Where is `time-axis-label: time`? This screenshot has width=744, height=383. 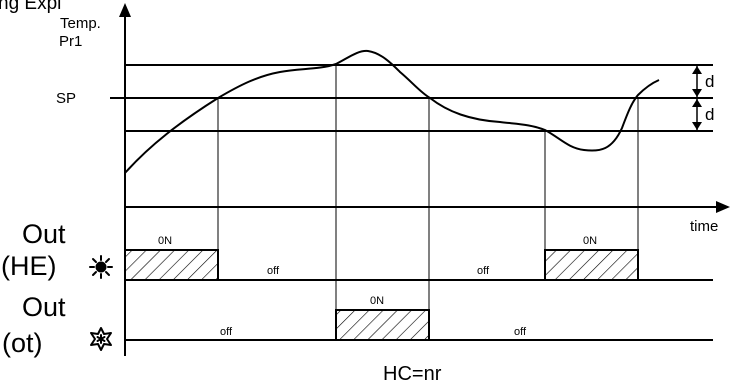 time-axis-label: time is located at coordinates (704, 226).